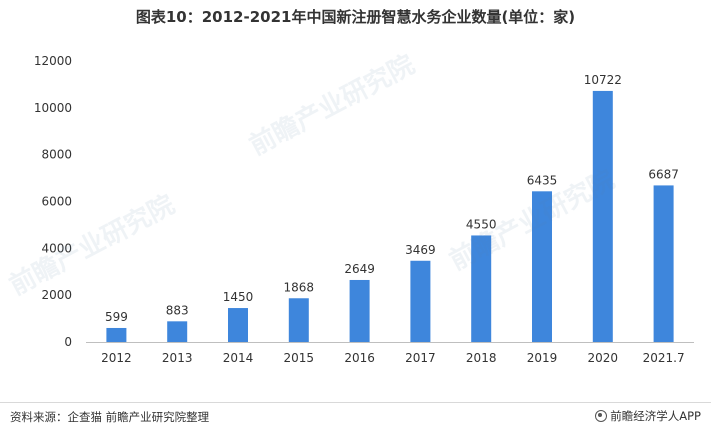 The image size is (711, 437). What do you see at coordinates (359, 269) in the screenshot?
I see `data-label: 2649` at bounding box center [359, 269].